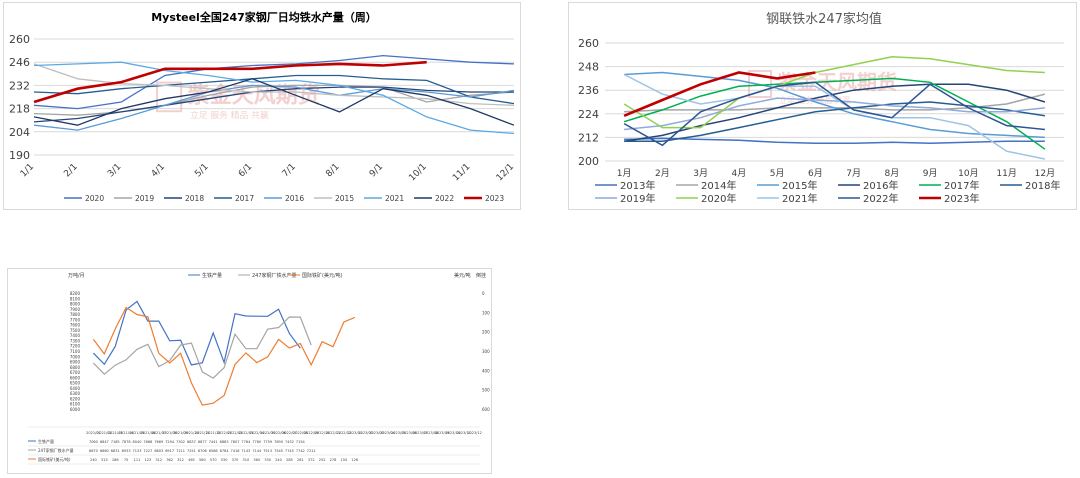 Image resolution: width=1080 pixels, height=478 pixels. Describe the element at coordinates (75, 393) in the screenshot. I see `y-tick-label: 6300` at that location.